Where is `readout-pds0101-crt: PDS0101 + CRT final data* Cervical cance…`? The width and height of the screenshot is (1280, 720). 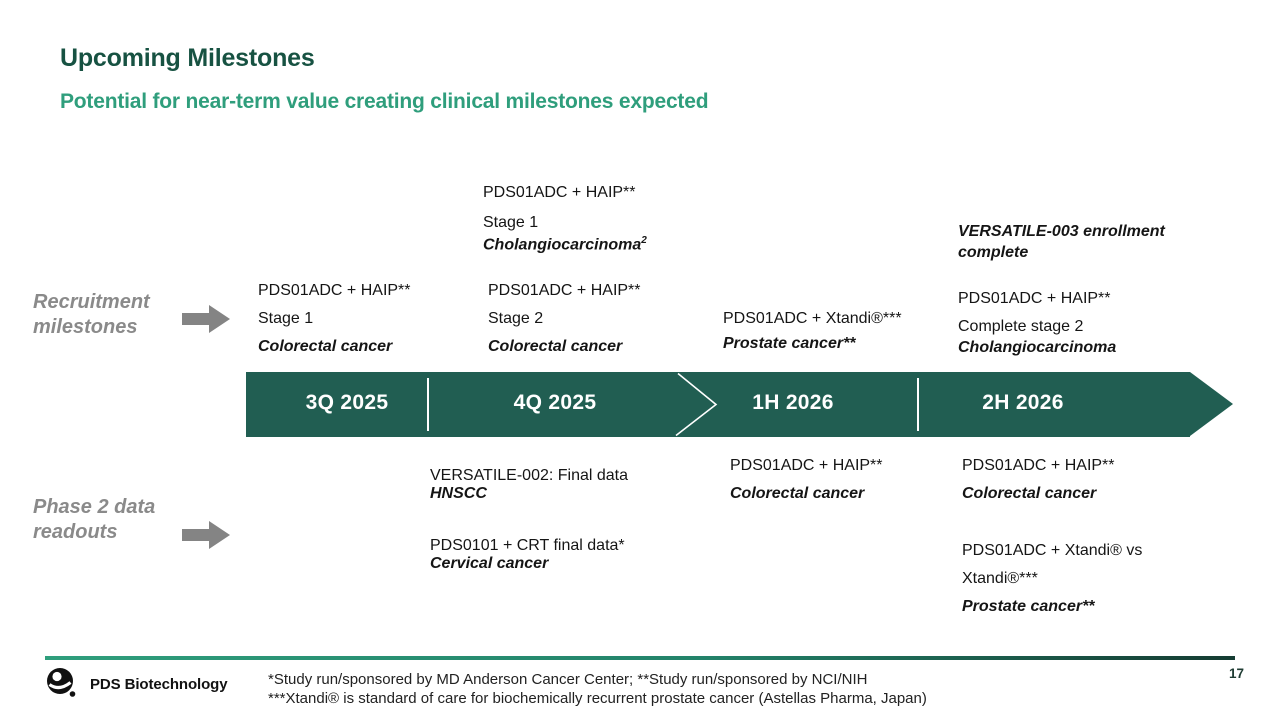 readout-pds0101-crt: PDS0101 + CRT final data* Cervical cance… is located at coordinates (527, 554).